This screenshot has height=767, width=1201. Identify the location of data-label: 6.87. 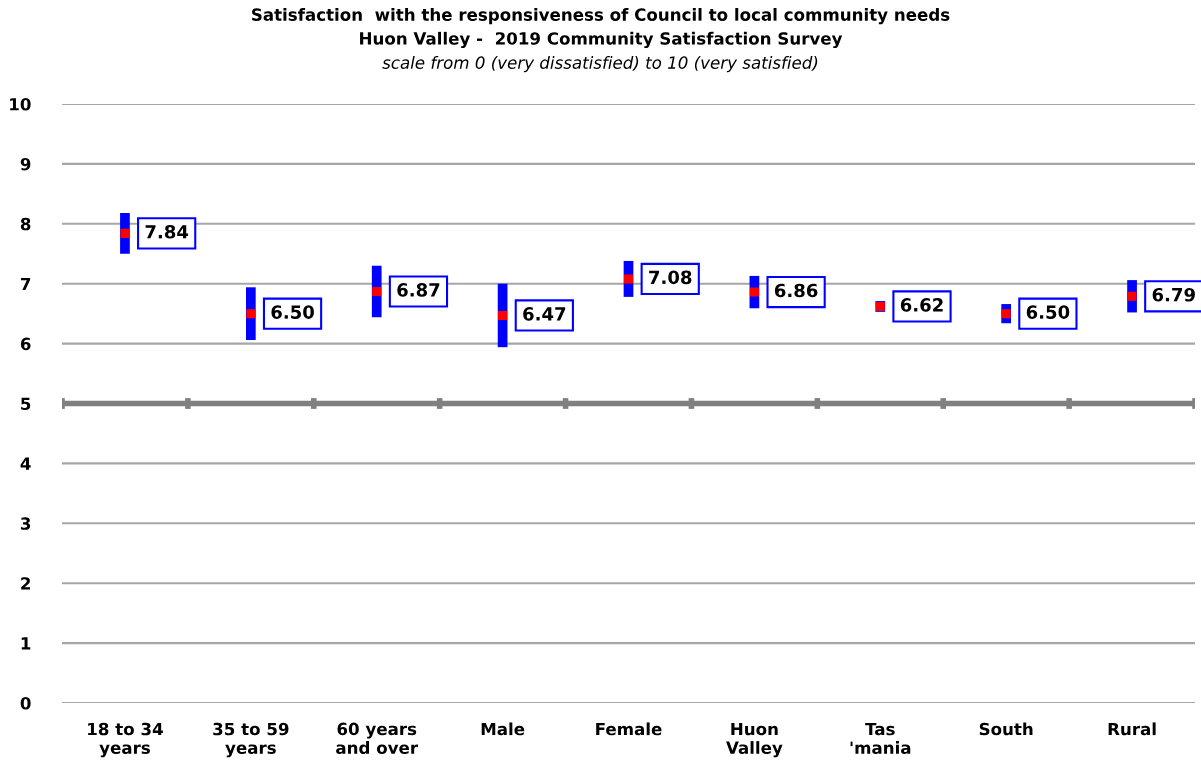
(418, 290).